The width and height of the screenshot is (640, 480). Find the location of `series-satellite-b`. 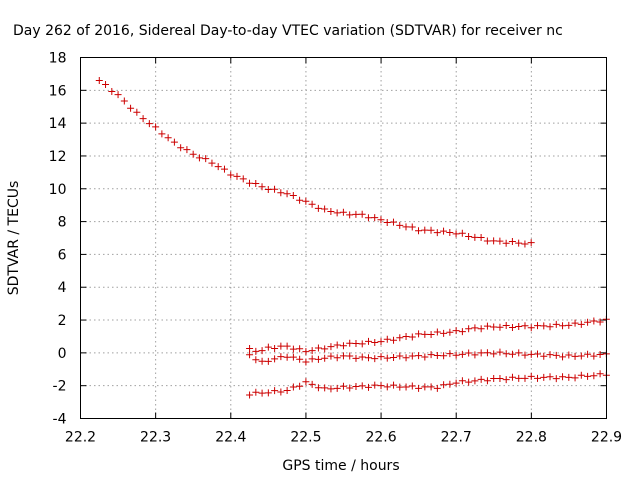

series-satellite-b is located at coordinates (428, 335).